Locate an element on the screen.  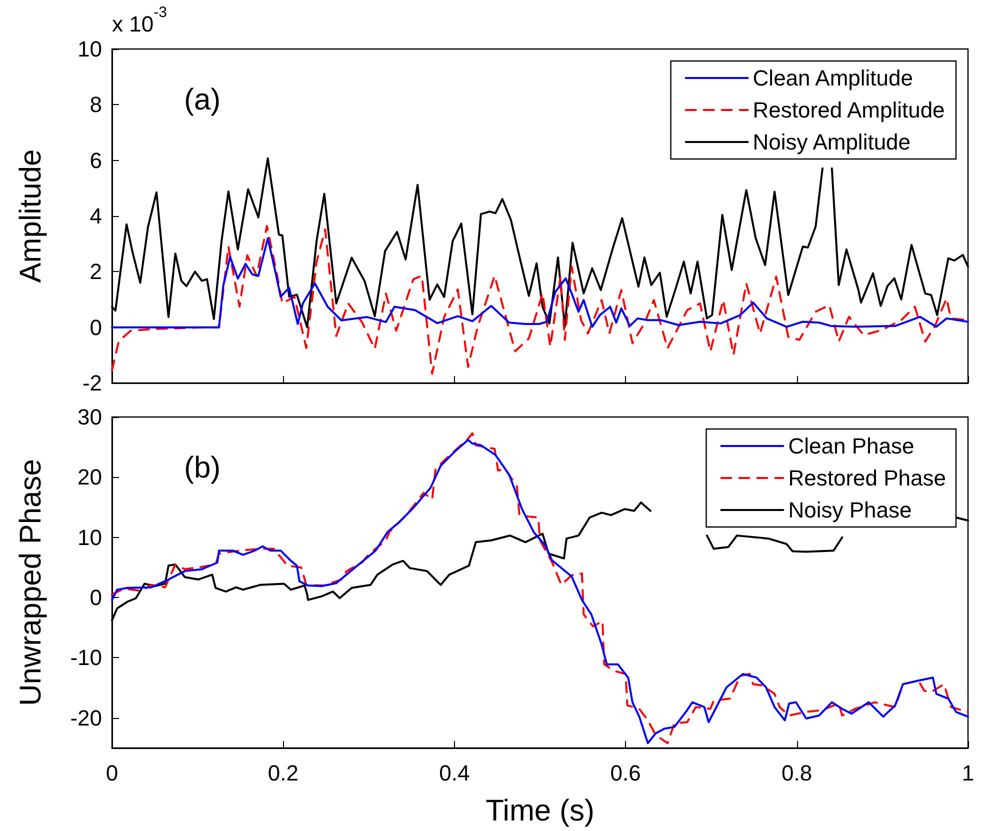
text: (b) is located at coordinates (202, 468).